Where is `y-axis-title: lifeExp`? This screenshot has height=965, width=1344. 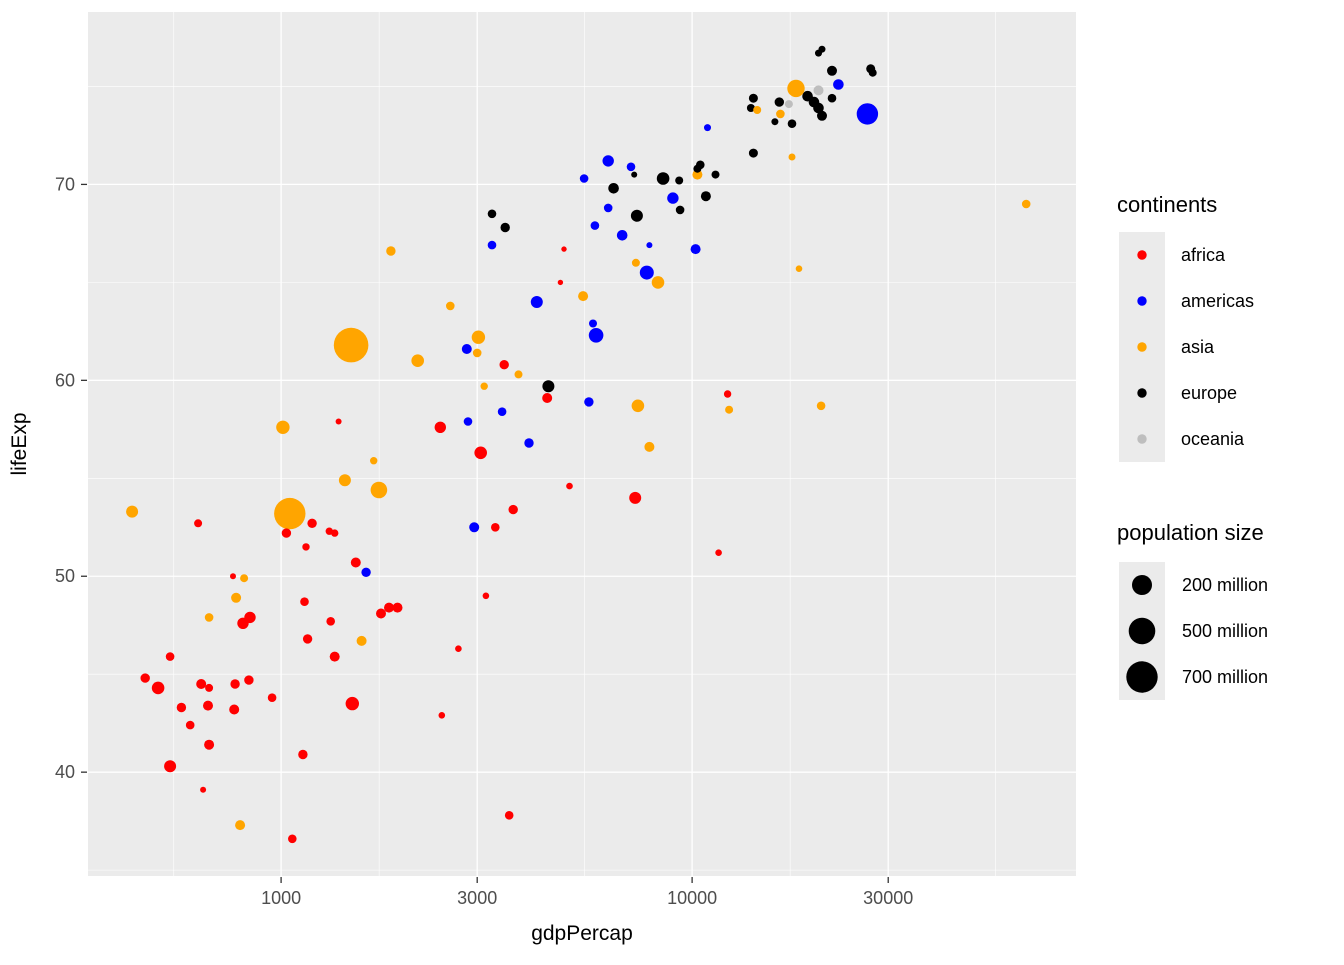
y-axis-title: lifeExp is located at coordinates (19, 443).